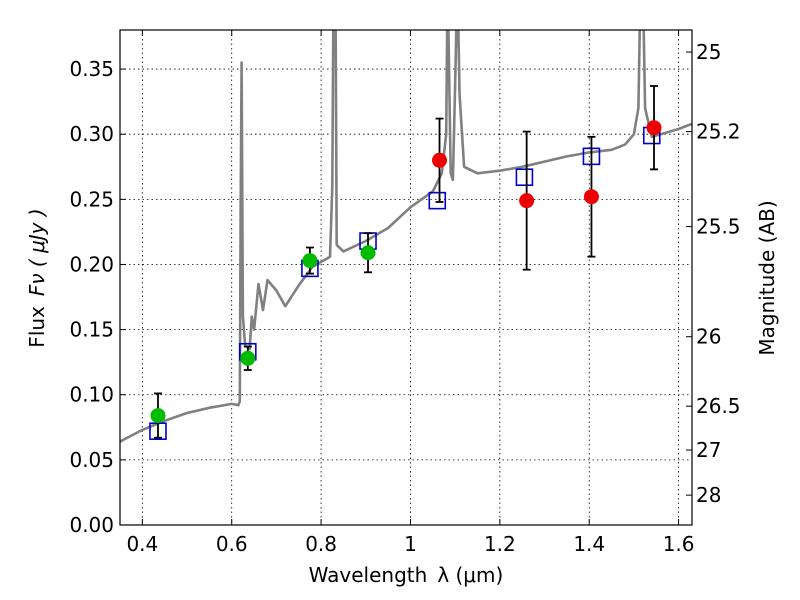 The height and width of the screenshot is (600, 800). Describe the element at coordinates (91, 69) in the screenshot. I see `y-tick-label: 0.35` at that location.